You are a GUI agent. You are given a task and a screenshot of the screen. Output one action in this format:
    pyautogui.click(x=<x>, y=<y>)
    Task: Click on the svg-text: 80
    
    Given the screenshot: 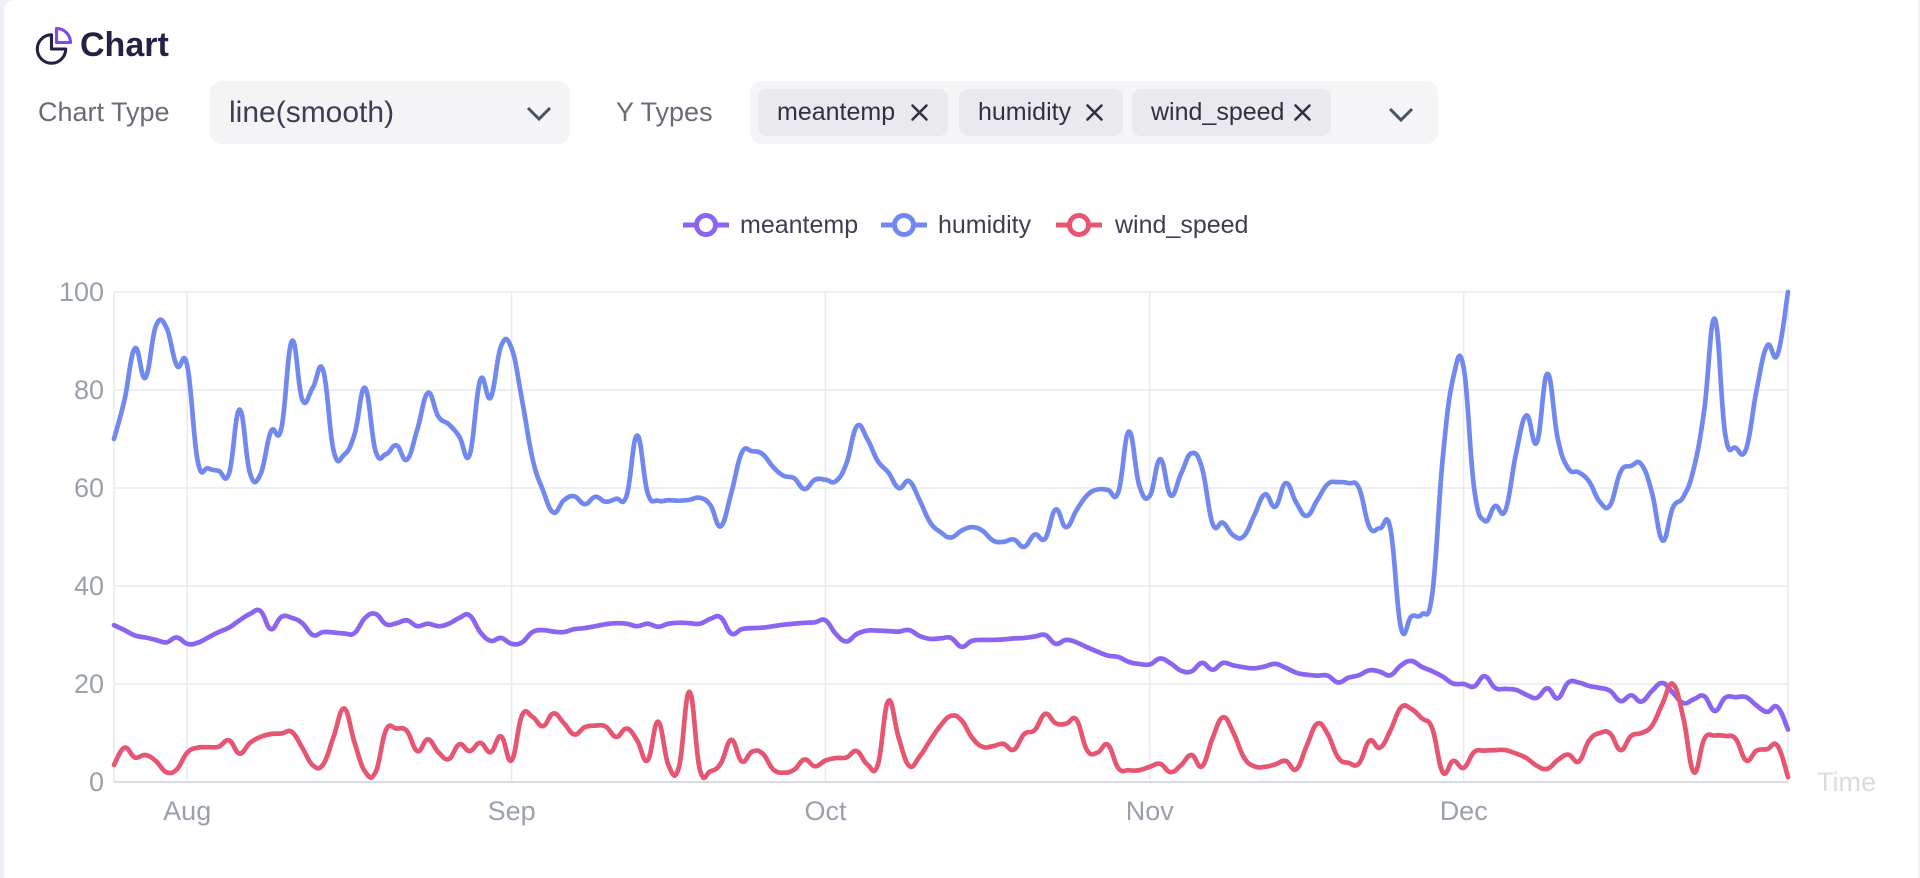 What is the action you would take?
    pyautogui.click(x=89, y=390)
    